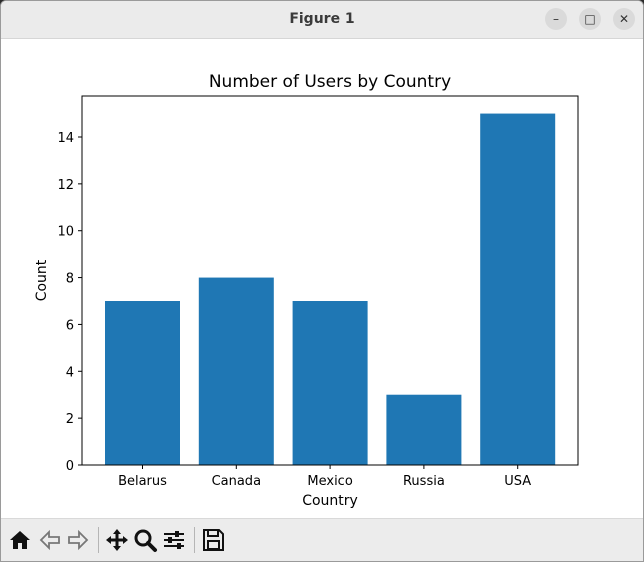 Image resolution: width=644 pixels, height=562 pixels. What do you see at coordinates (117, 540) in the screenshot?
I see `pan-icon` at bounding box center [117, 540].